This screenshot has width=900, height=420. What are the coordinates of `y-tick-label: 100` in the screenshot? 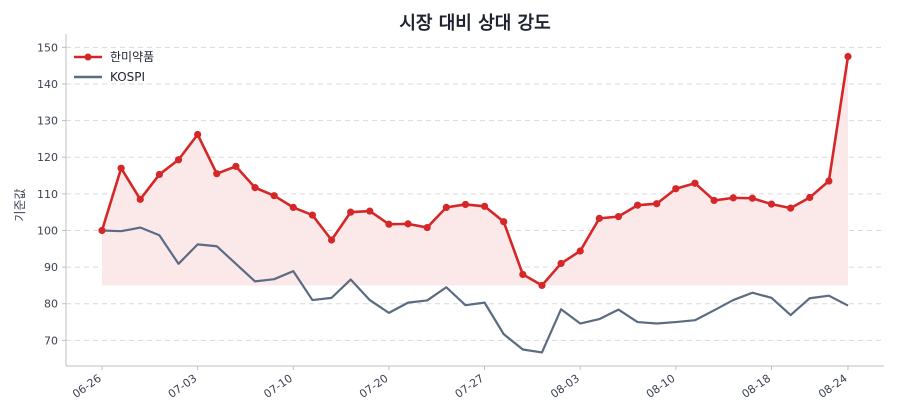 It's located at (47, 230).